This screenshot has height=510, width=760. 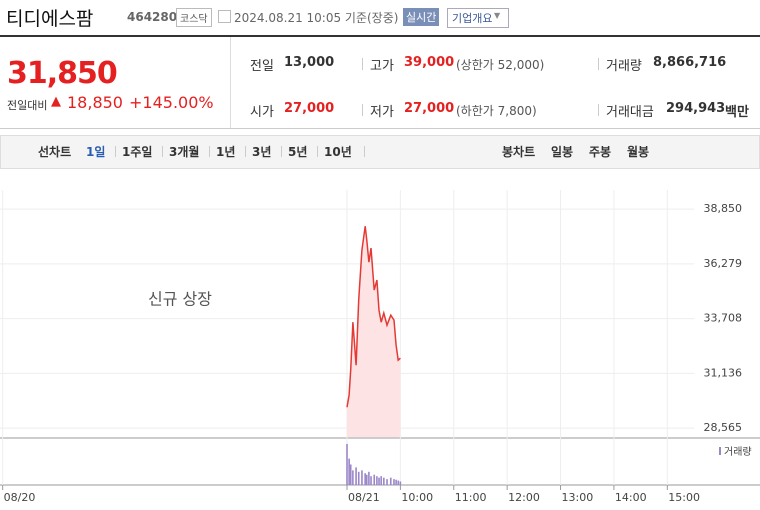 I want to click on realtime-button: 실시간, so click(x=421, y=17).